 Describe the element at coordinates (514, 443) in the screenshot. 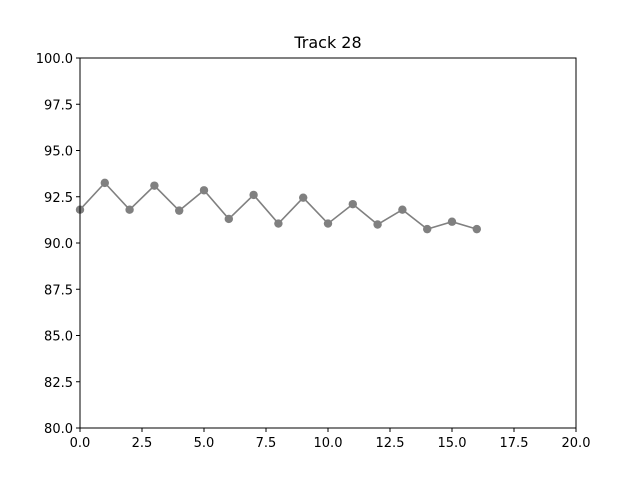

I see `x-tick-label: 17.5` at that location.